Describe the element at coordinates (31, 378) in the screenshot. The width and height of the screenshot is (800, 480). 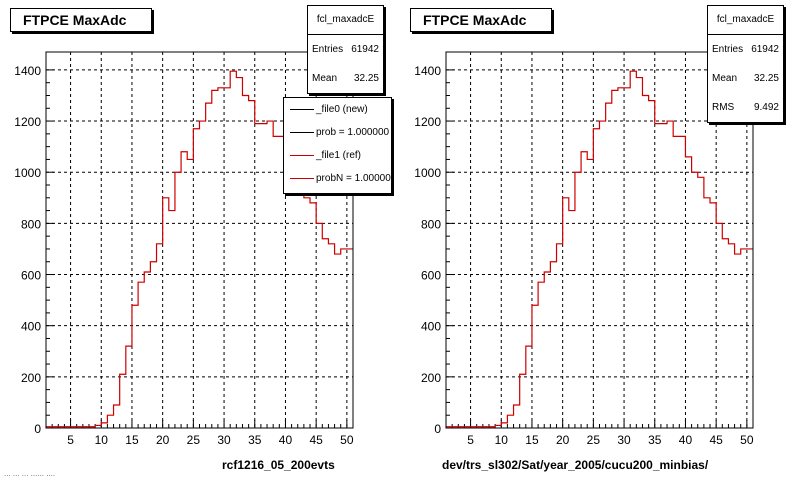
I see `left-y-tick-label: 200` at that location.